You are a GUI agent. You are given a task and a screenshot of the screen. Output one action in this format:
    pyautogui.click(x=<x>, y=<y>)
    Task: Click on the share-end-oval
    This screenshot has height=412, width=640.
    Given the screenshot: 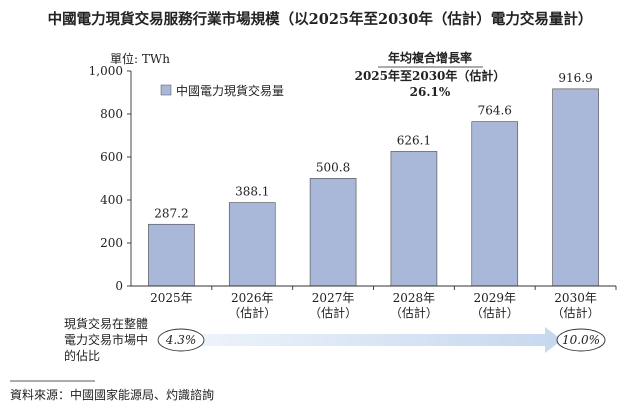 What is the action you would take?
    pyautogui.click(x=581, y=340)
    